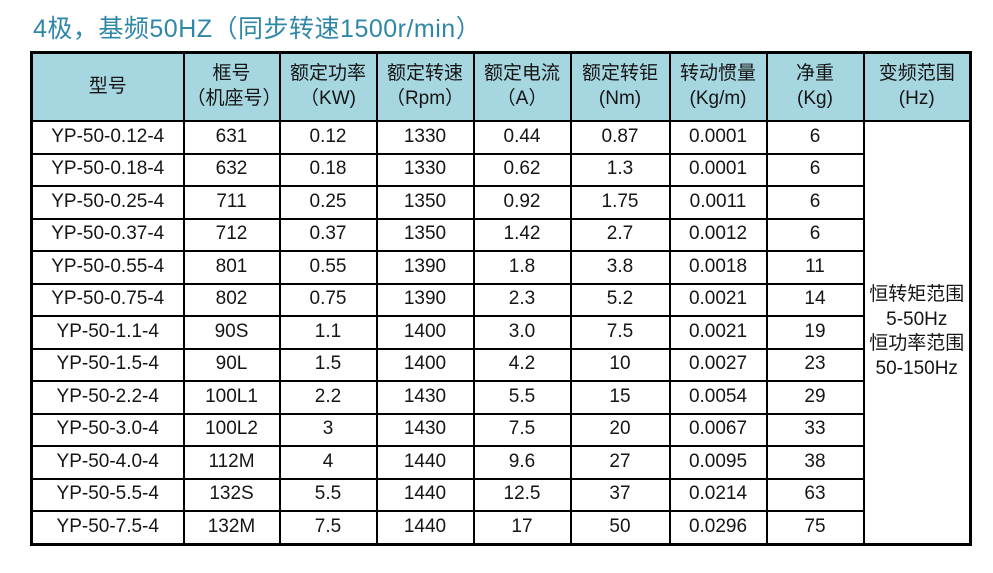 Image resolution: width=993 pixels, height=573 pixels. What do you see at coordinates (231, 74) in the screenshot?
I see `header-line: 框号` at bounding box center [231, 74].